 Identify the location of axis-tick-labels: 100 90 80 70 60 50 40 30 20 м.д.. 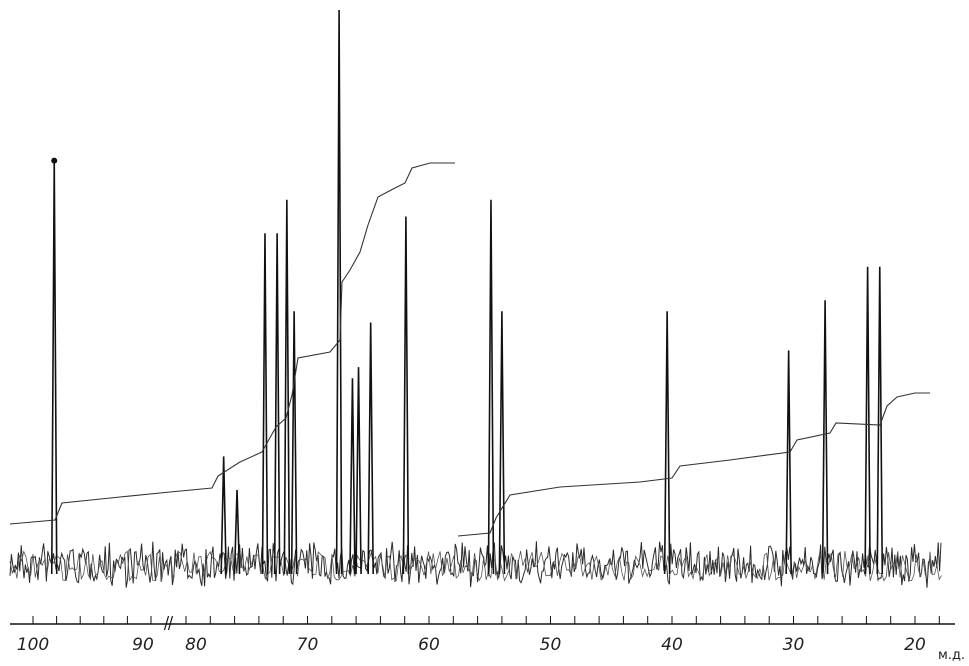
(491, 649).